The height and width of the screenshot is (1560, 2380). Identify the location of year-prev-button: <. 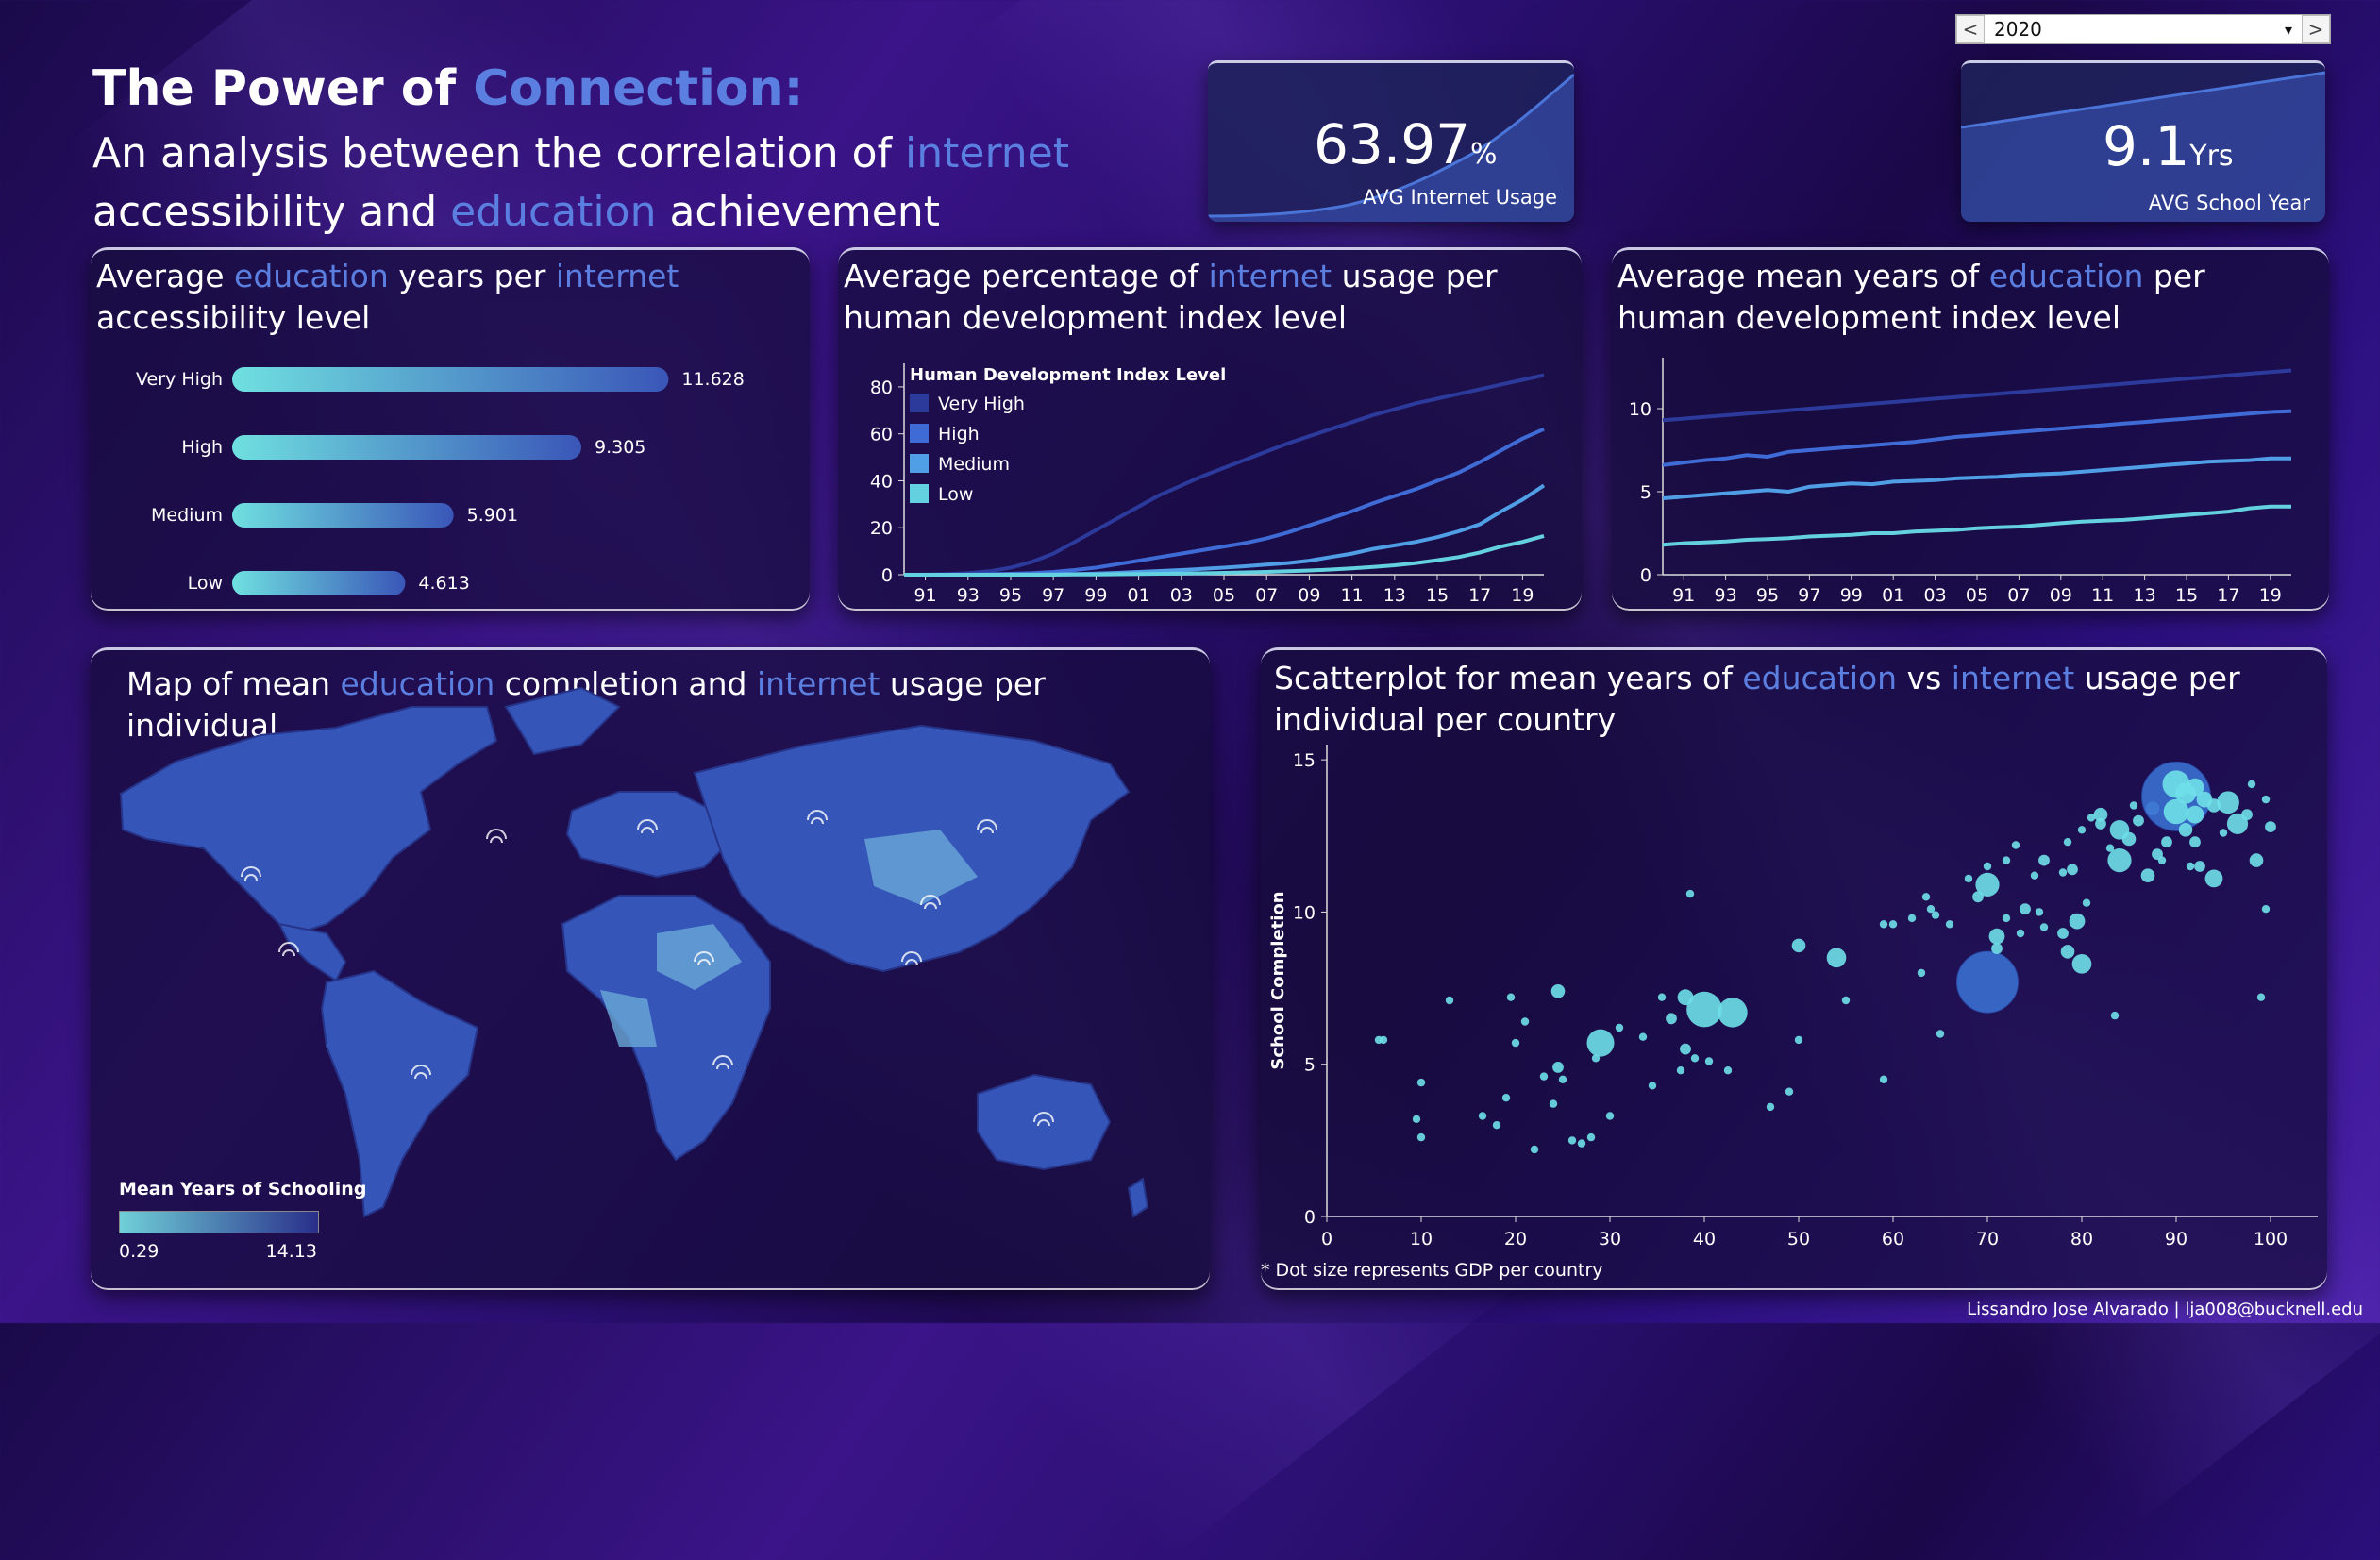
(1970, 29).